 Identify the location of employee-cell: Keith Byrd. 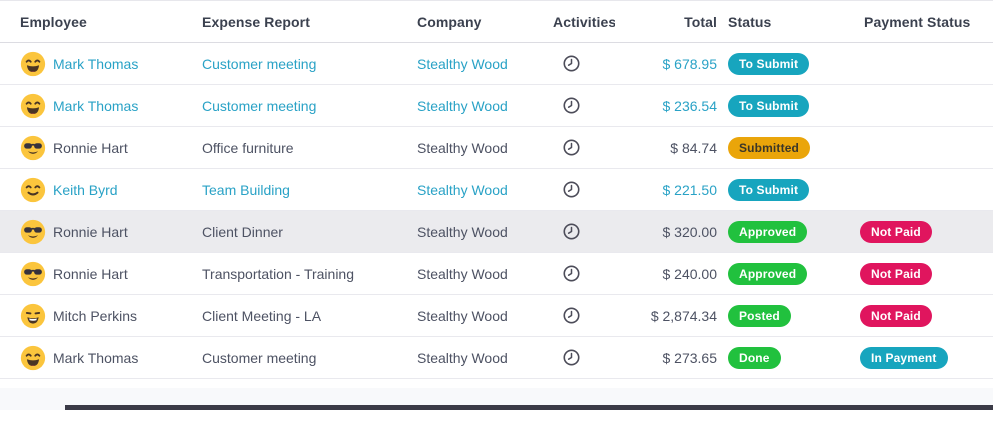
(109, 189).